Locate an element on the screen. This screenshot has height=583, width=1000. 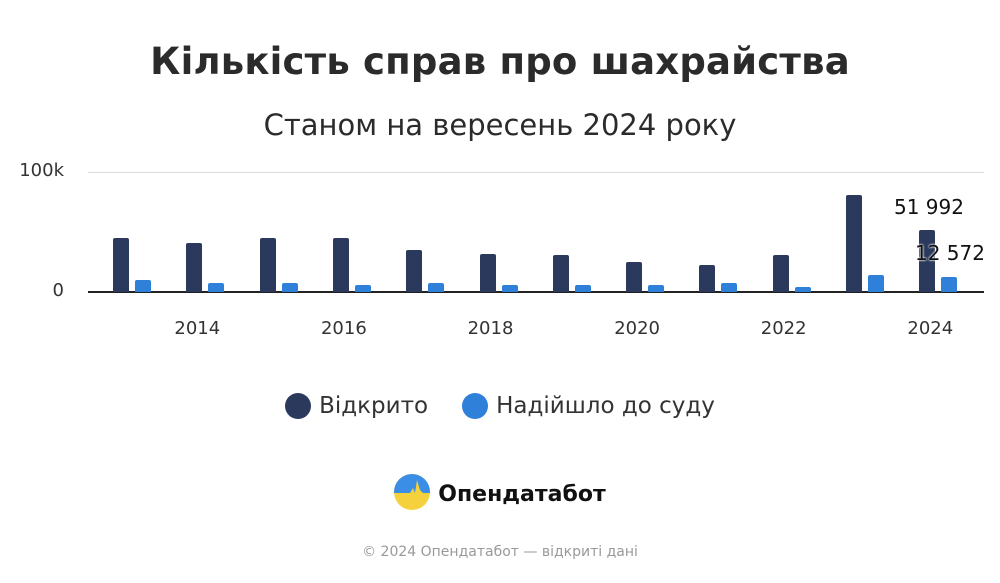
chart-subtitle: Станом на вересень 2024 року is located at coordinates (500, 125).